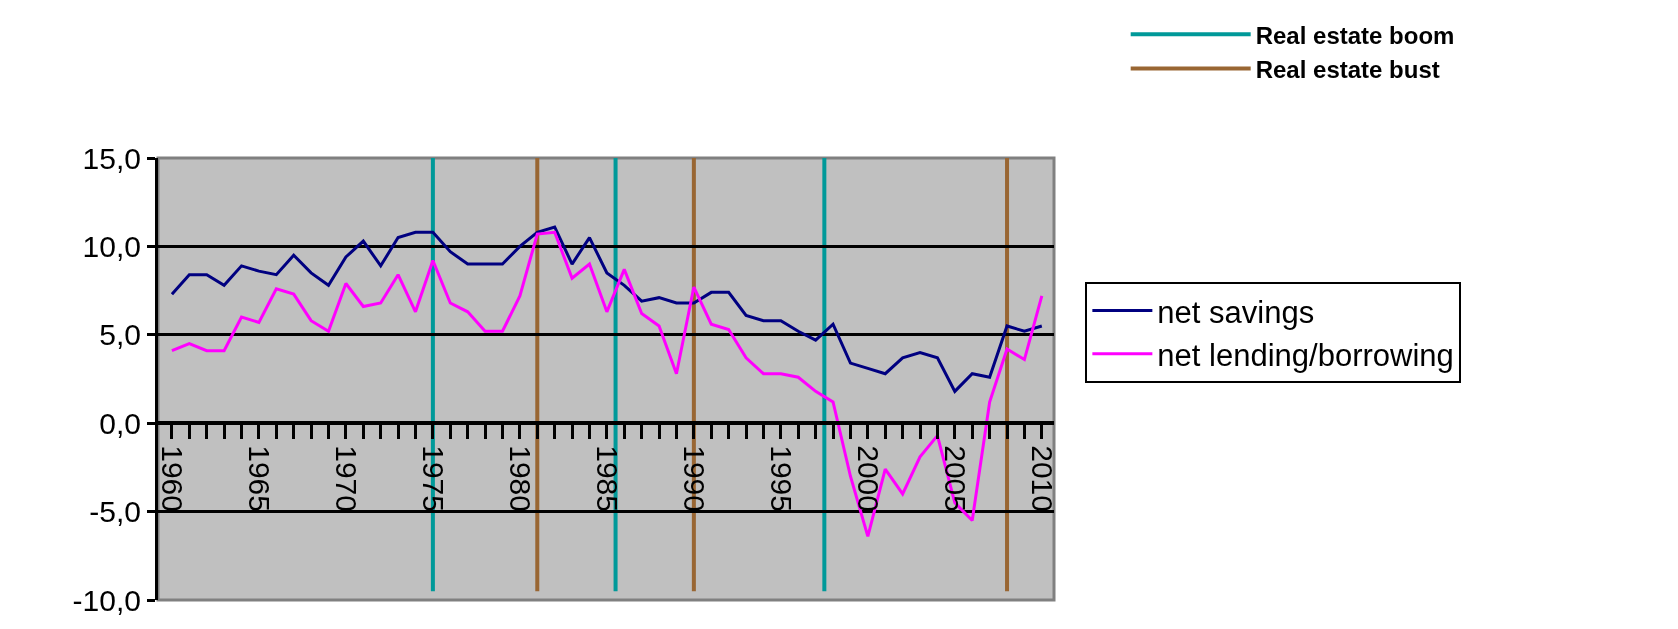 The width and height of the screenshot is (1678, 629). I want to click on y-tick-label: 15,0, so click(111, 158).